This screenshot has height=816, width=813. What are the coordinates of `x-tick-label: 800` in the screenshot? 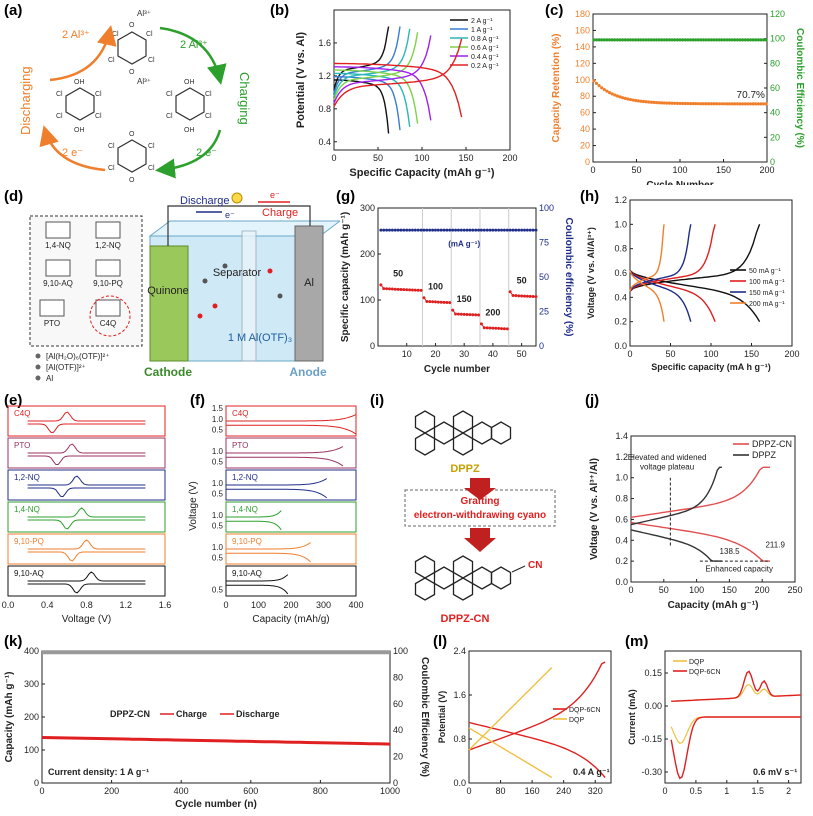 It's located at (320, 791).